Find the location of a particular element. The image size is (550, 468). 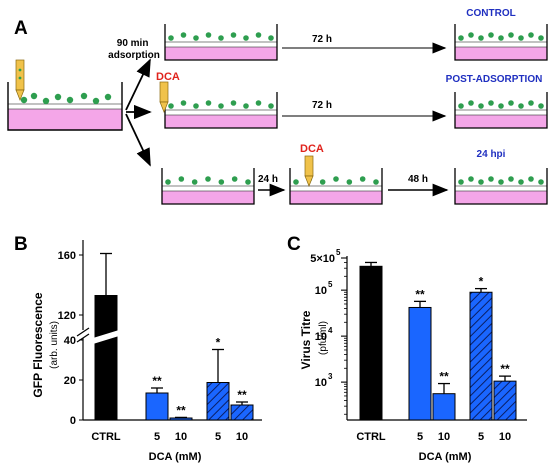

arrow-label-24h: 24 h is located at coordinates (268, 179).